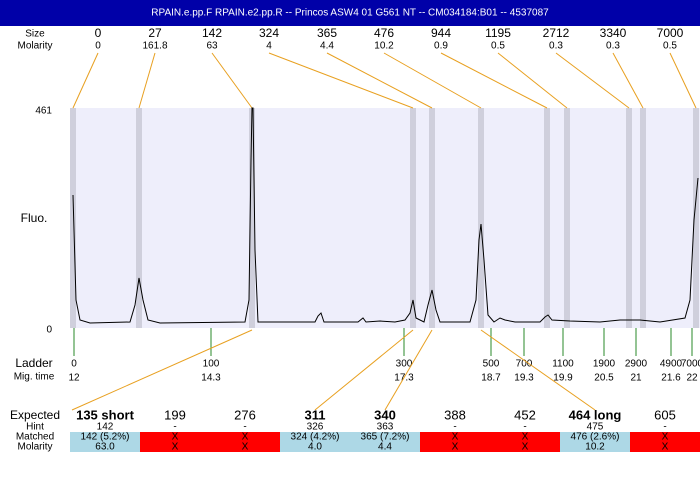  Describe the element at coordinates (525, 414) in the screenshot. I see `expected-value: 452` at that location.